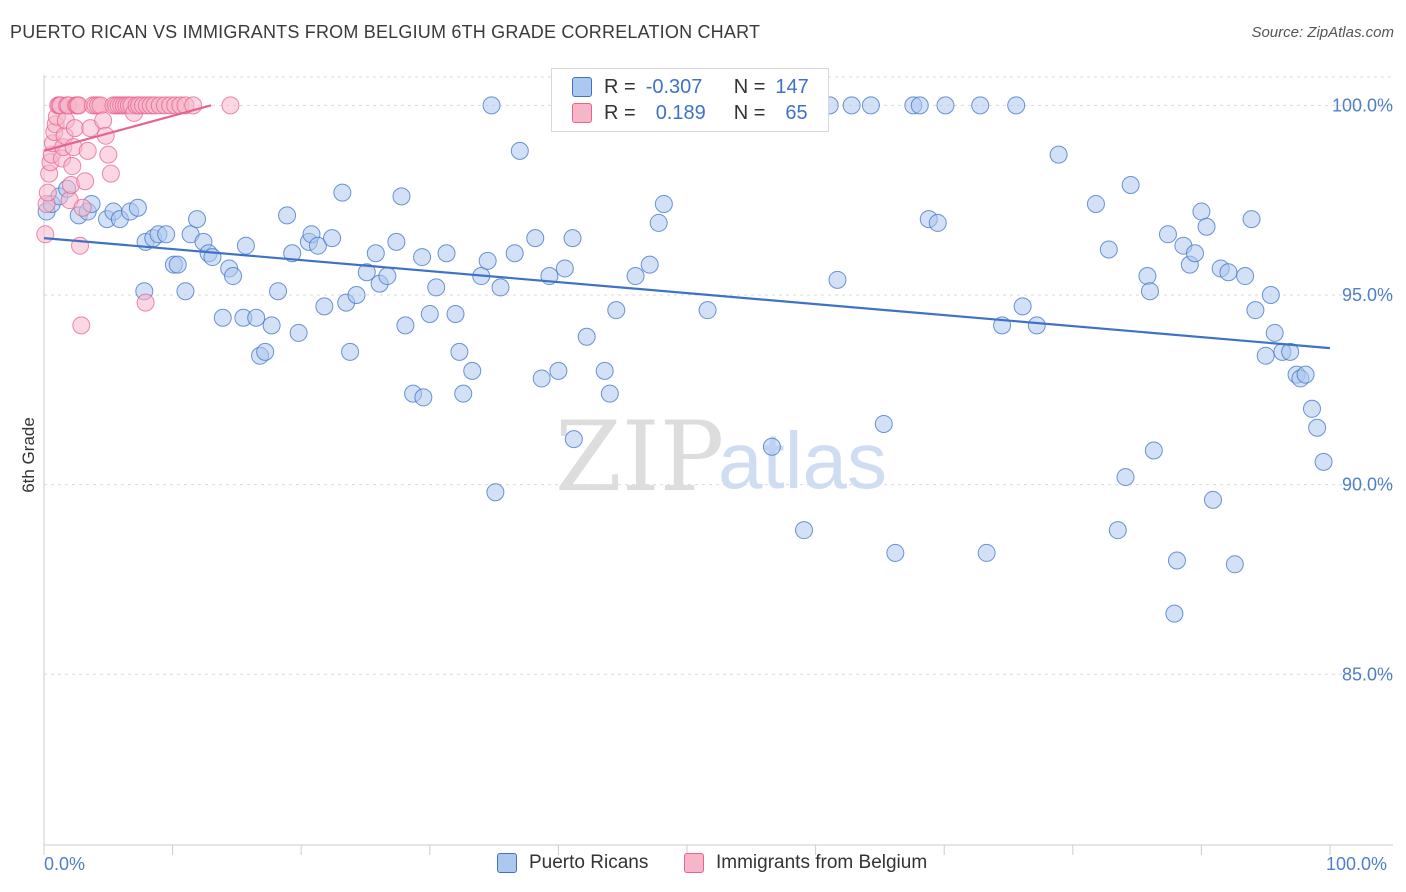 This screenshot has width=1406, height=892. I want to click on correlation-legend: R = -0.307 N = 147 R = 0.189 N = 65, so click(690, 100).